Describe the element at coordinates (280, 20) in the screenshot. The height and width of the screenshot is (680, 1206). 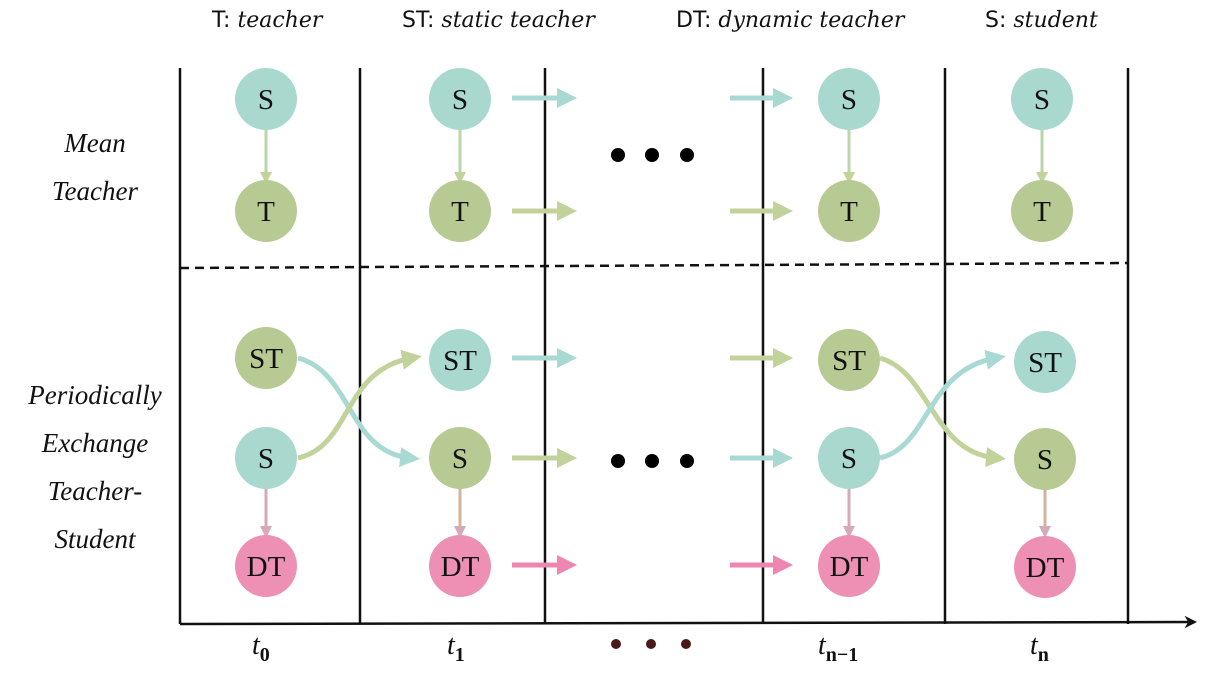
I see `legend-teacher-name: teacher` at that location.